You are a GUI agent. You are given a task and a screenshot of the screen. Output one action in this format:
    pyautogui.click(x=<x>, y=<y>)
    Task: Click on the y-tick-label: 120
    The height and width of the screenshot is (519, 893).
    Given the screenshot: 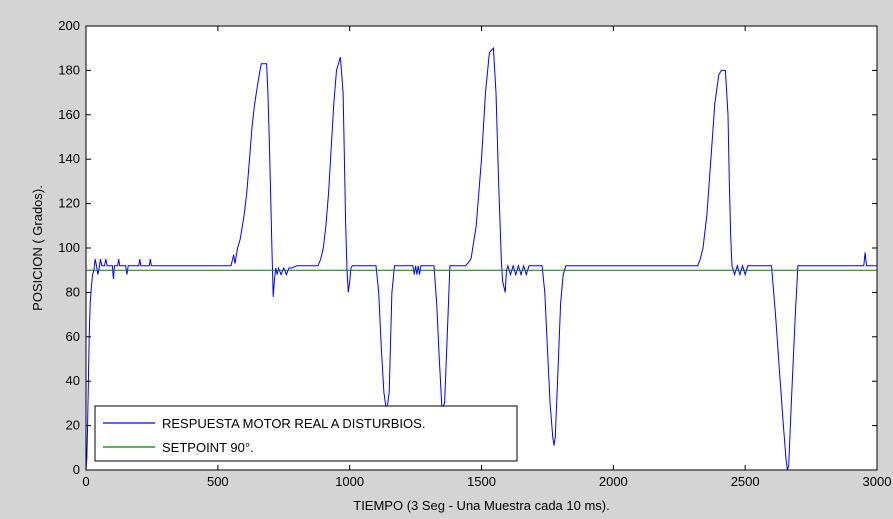 What is the action you would take?
    pyautogui.click(x=69, y=203)
    